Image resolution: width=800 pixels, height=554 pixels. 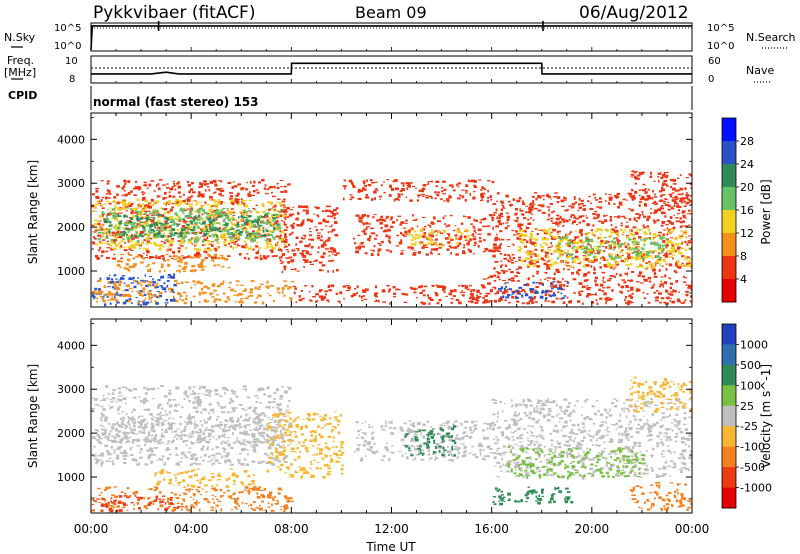 What do you see at coordinates (743, 279) in the screenshot?
I see `colorbar-tick-label: 4` at bounding box center [743, 279].